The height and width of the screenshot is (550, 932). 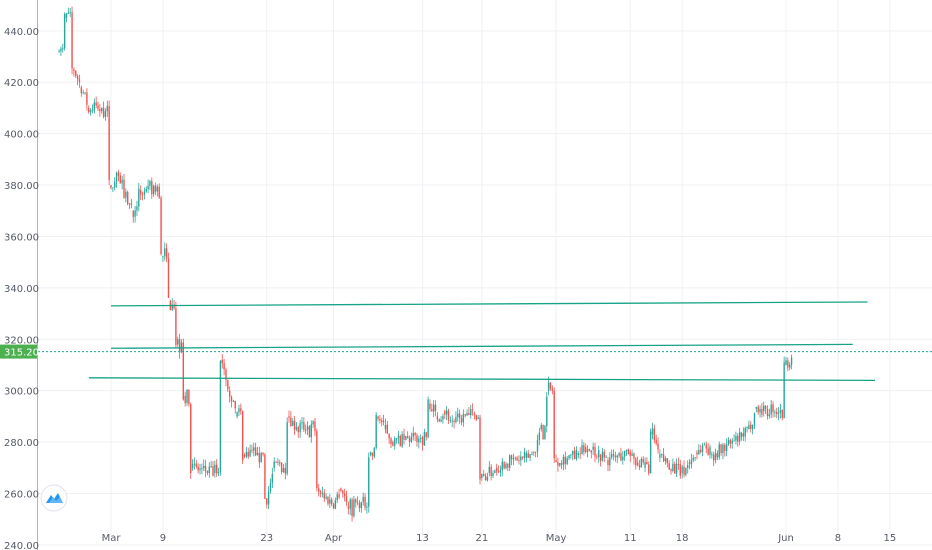 What do you see at coordinates (630, 538) in the screenshot?
I see `x-tick-label: 11` at bounding box center [630, 538].